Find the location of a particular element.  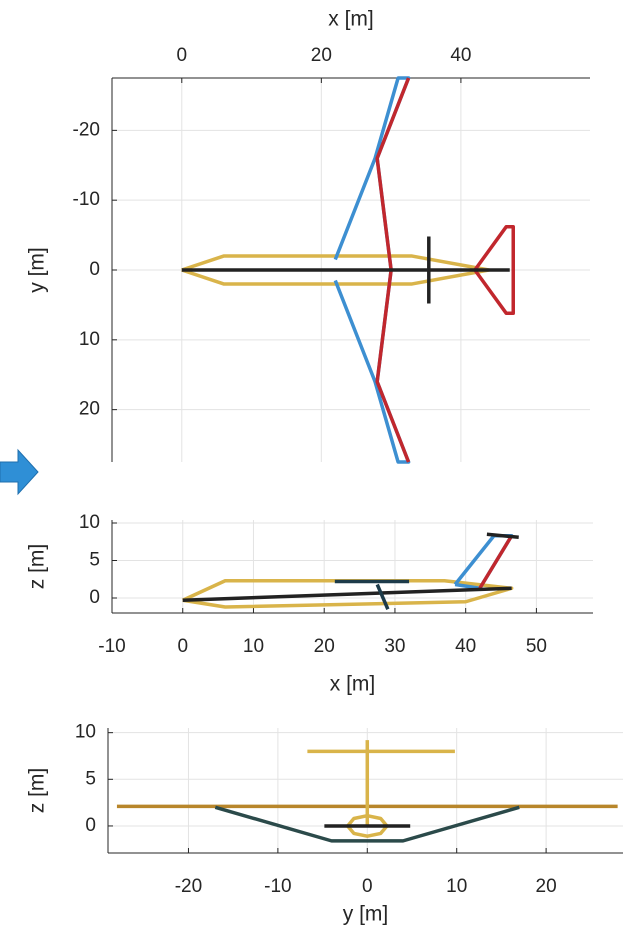

y-tick-label: 20 is located at coordinates (89, 409).